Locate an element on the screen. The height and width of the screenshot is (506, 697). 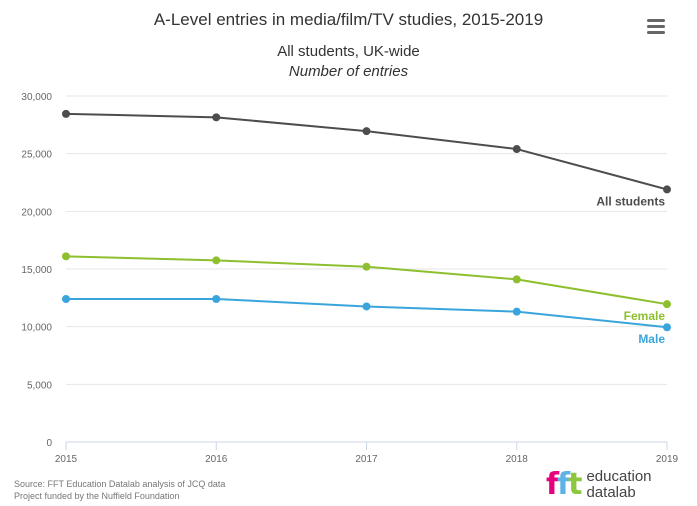
x-tick-label: 2017 is located at coordinates (366, 459).